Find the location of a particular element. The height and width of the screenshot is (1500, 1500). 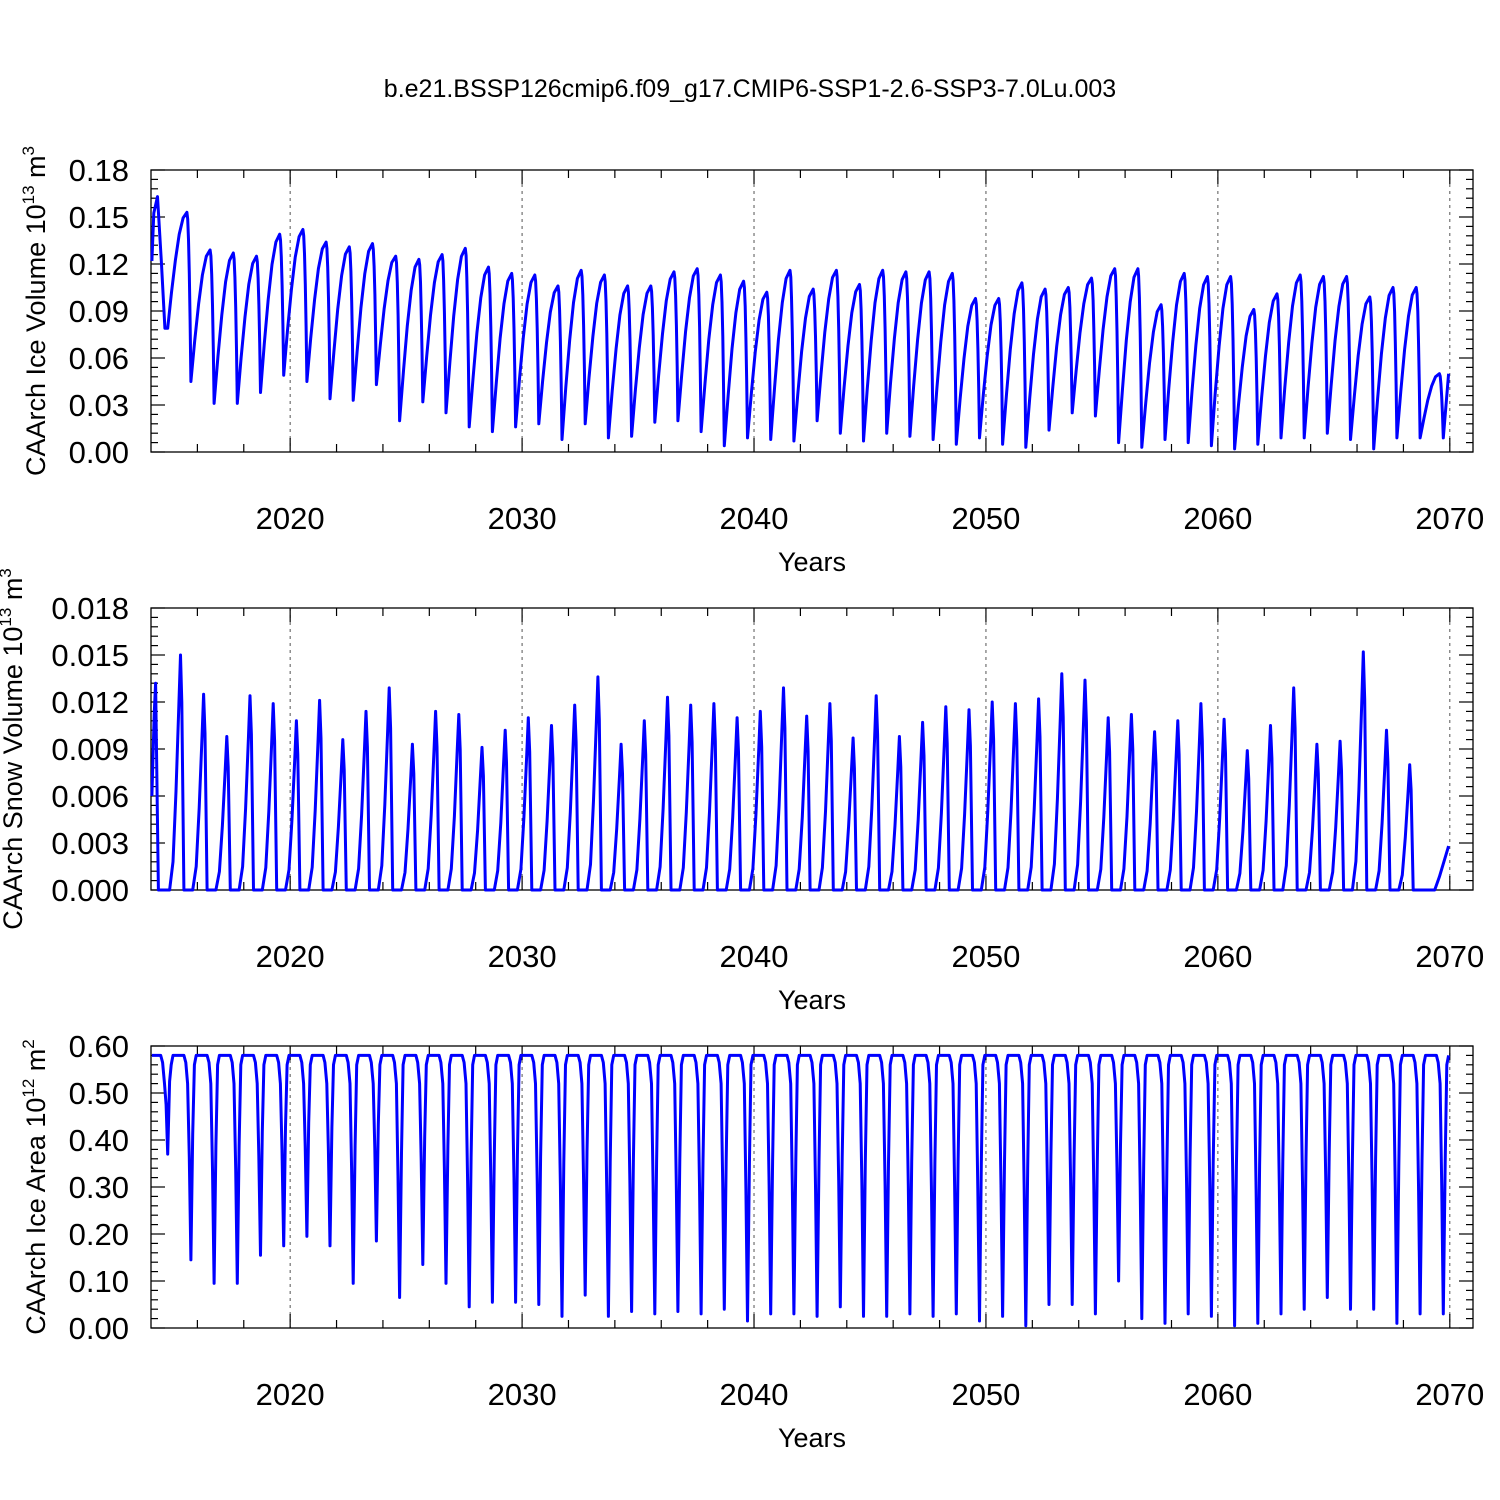

y-title-text: CAArch Ice Volume 10 is located at coordinates (36, 340).